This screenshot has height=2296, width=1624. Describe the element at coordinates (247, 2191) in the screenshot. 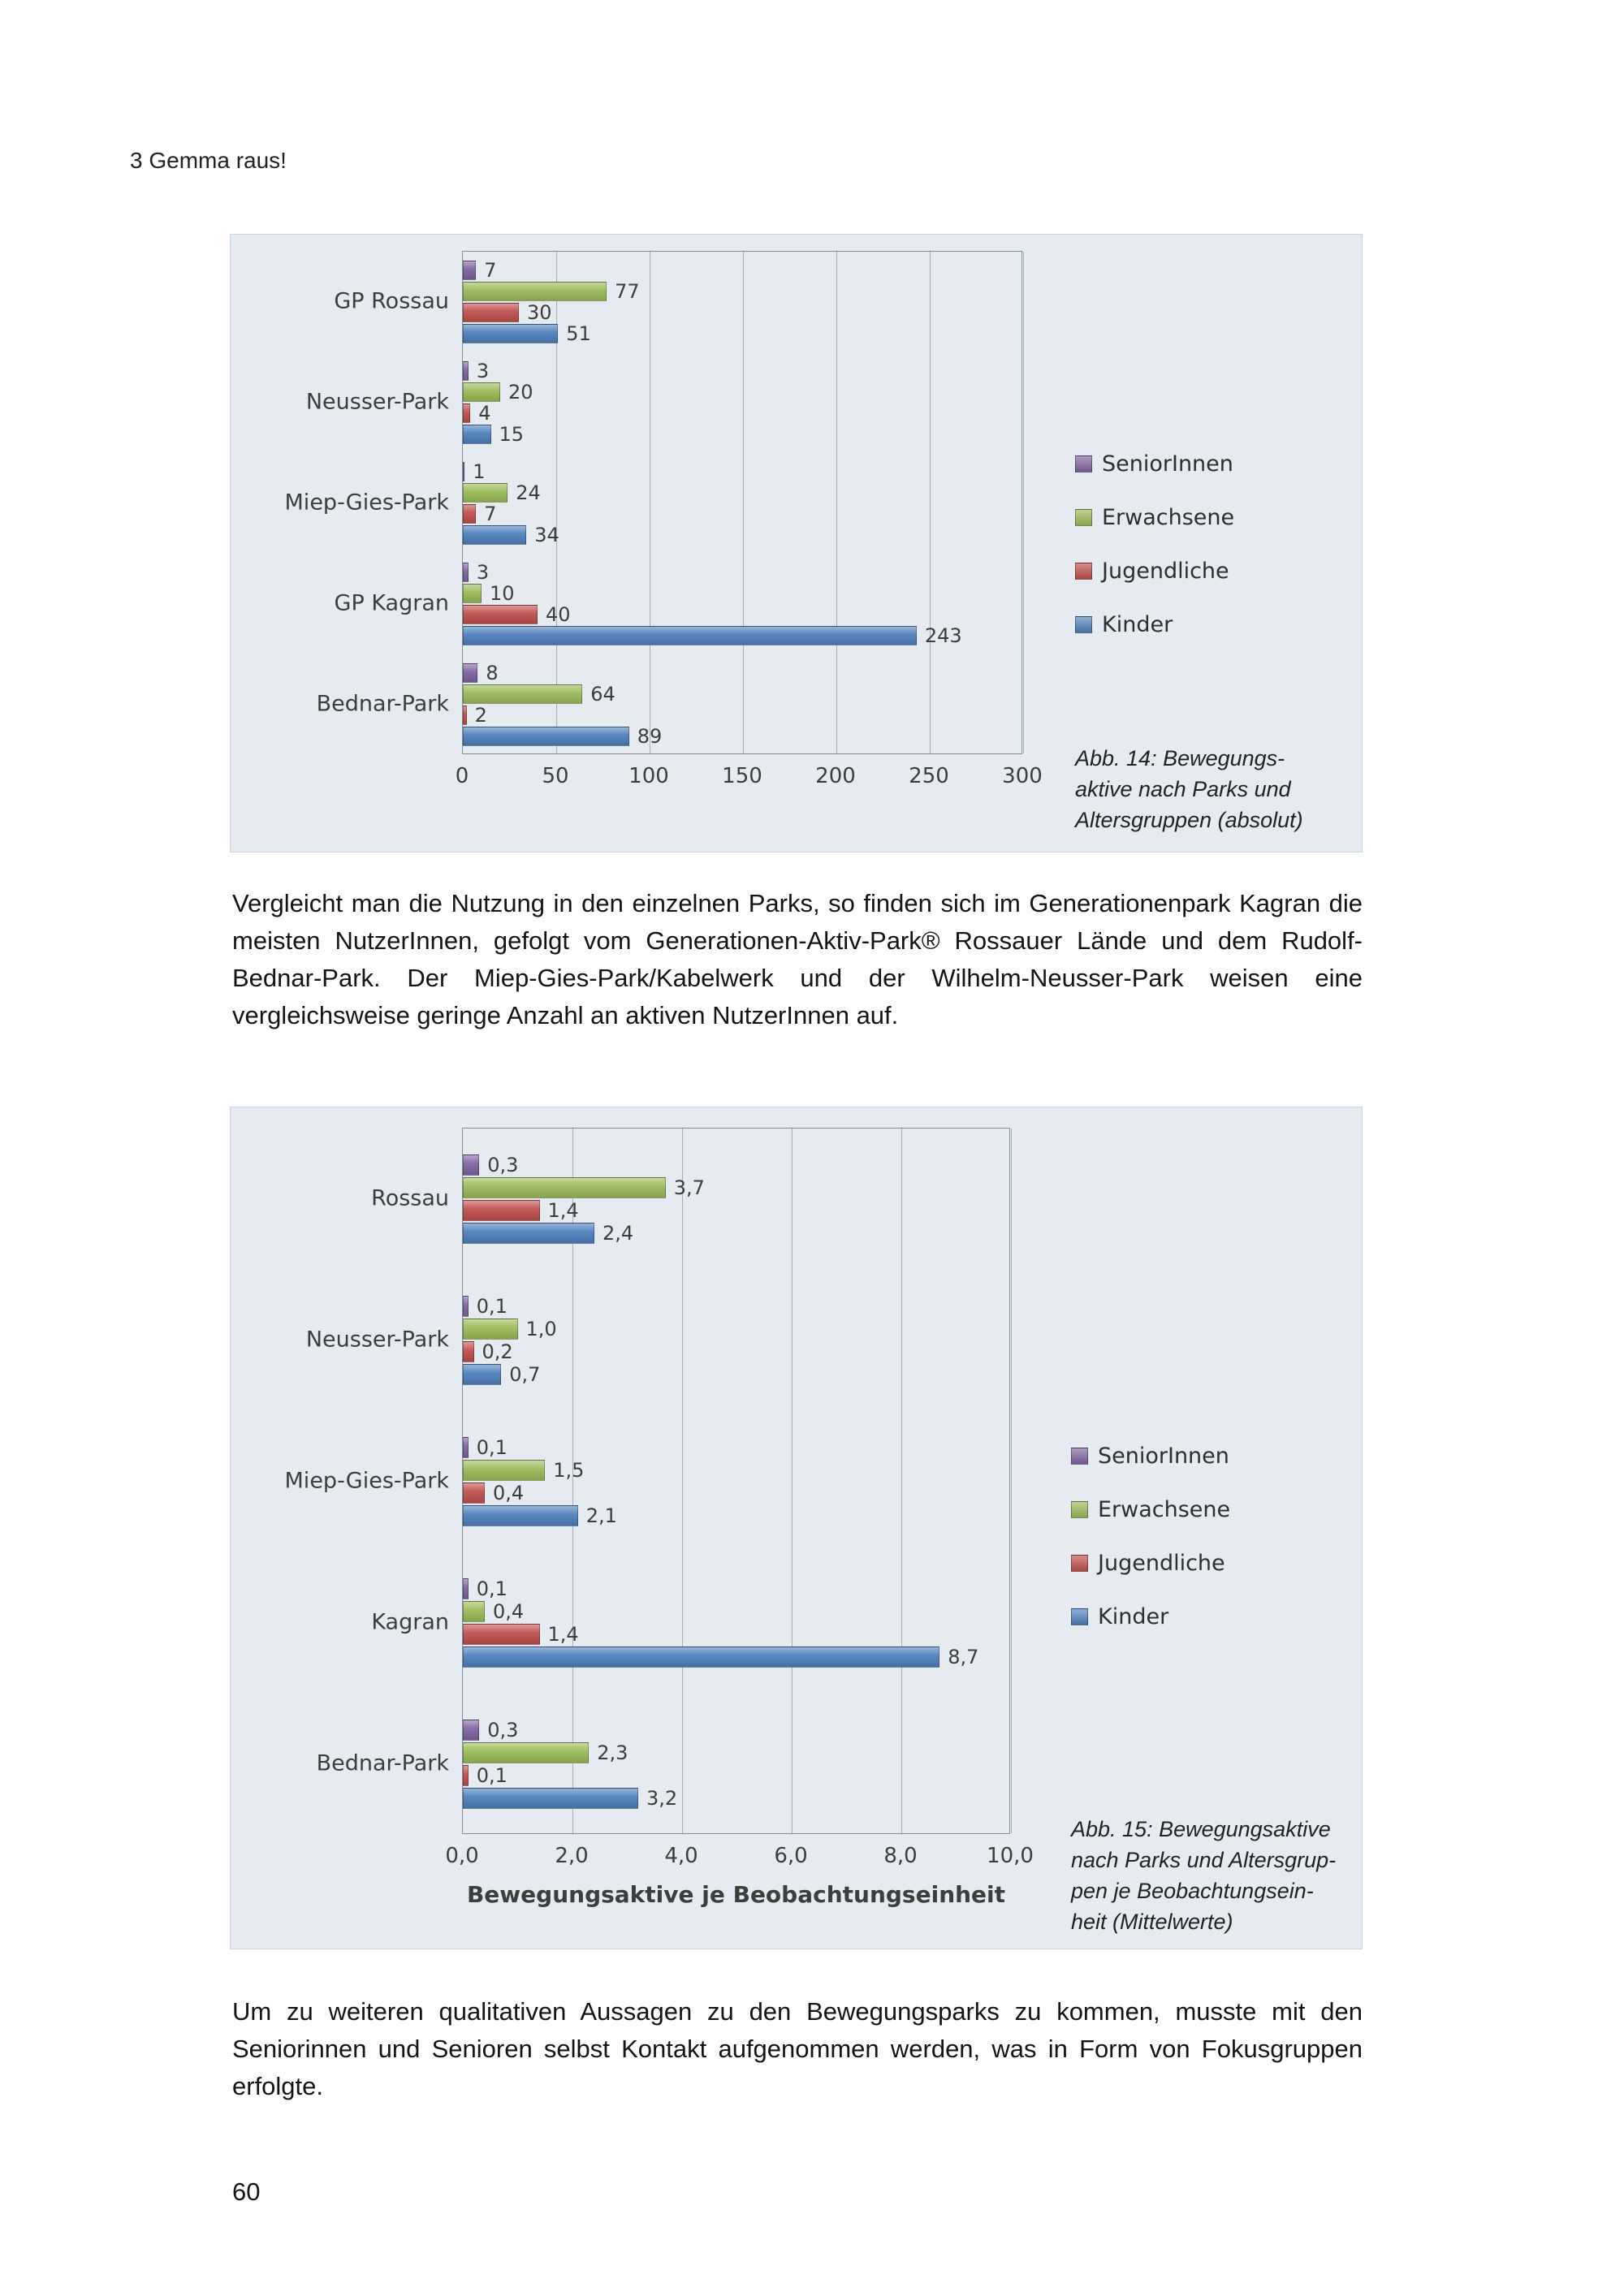

I see `page-number: 60` at that location.